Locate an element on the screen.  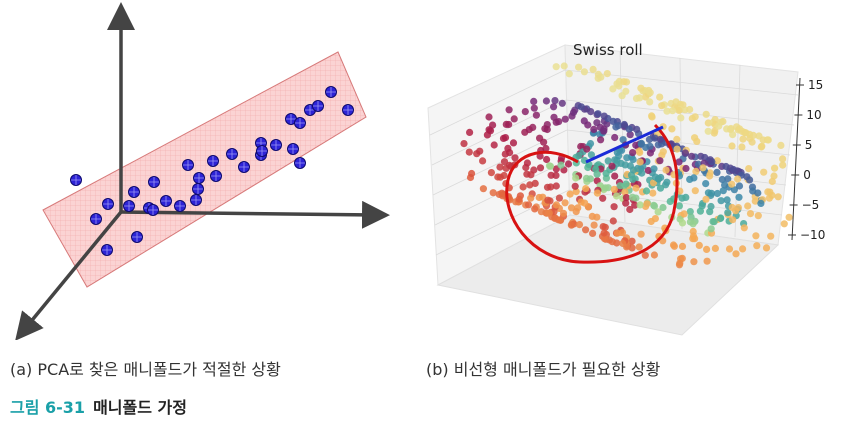
z-axis-line is located at coordinates (796, 159).